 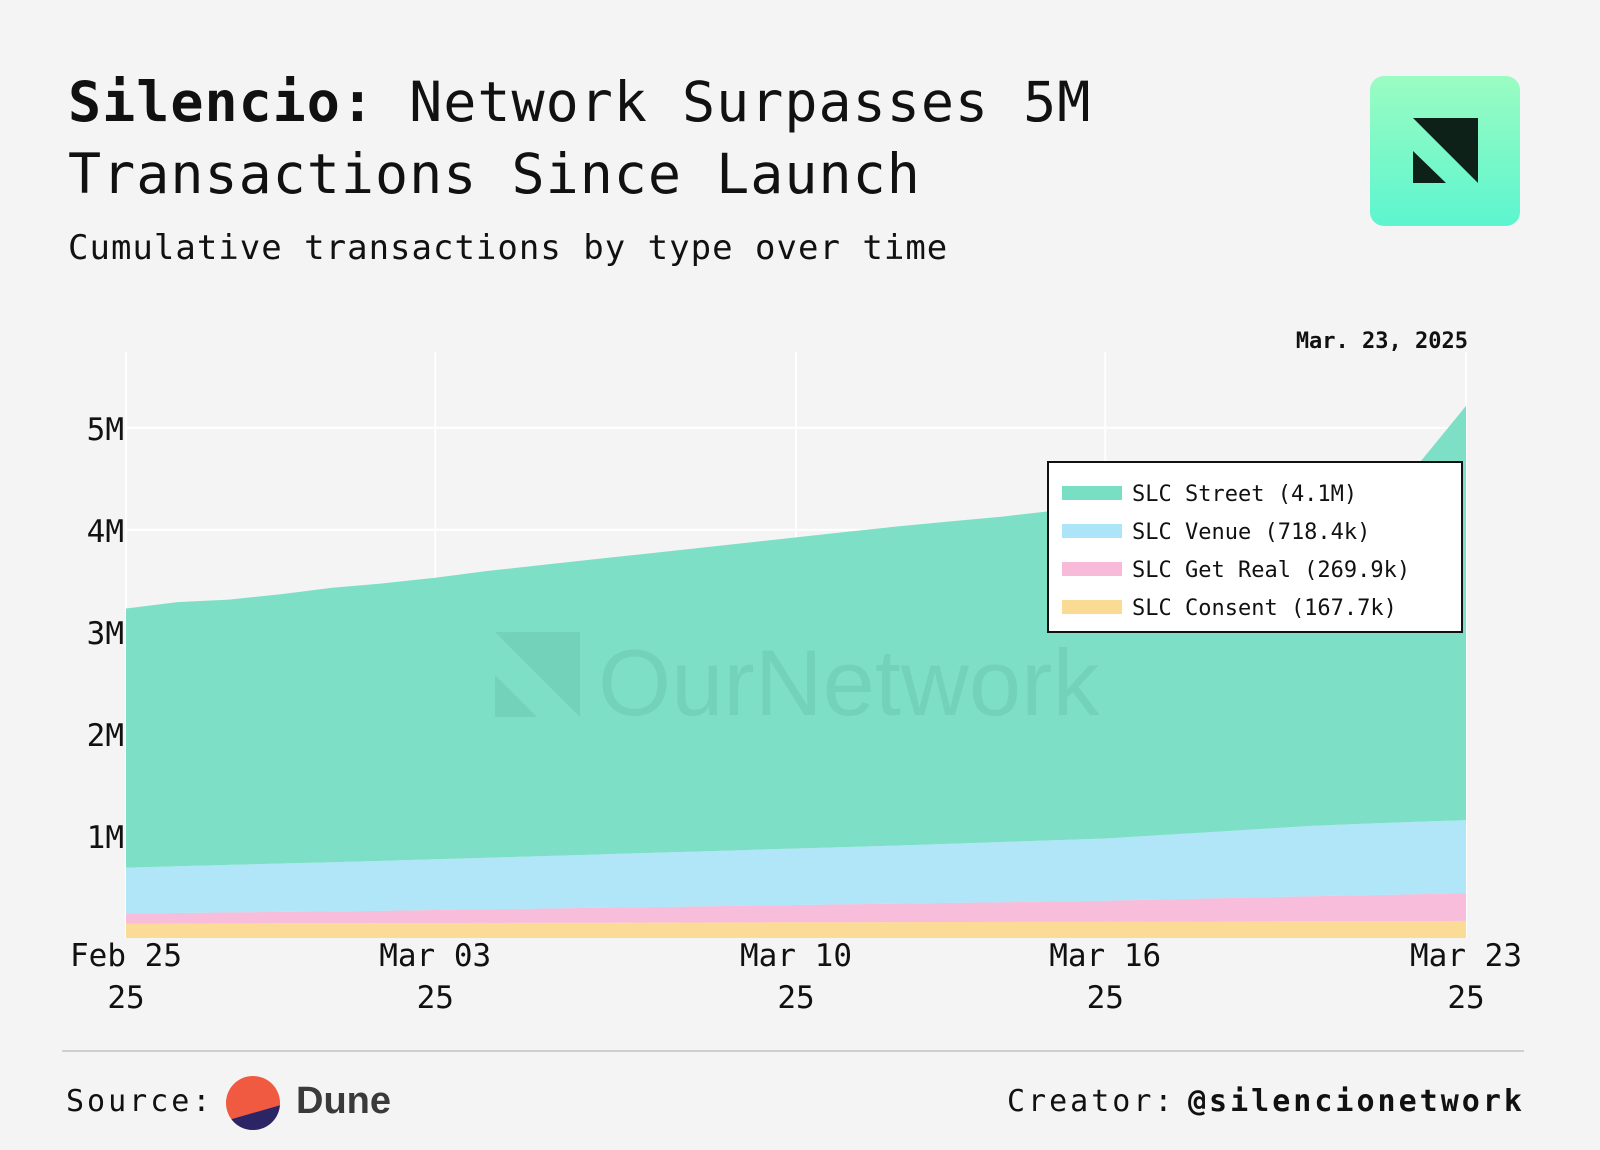 What do you see at coordinates (126, 956) in the screenshot?
I see `x-tick-label-1: Feb 25` at bounding box center [126, 956].